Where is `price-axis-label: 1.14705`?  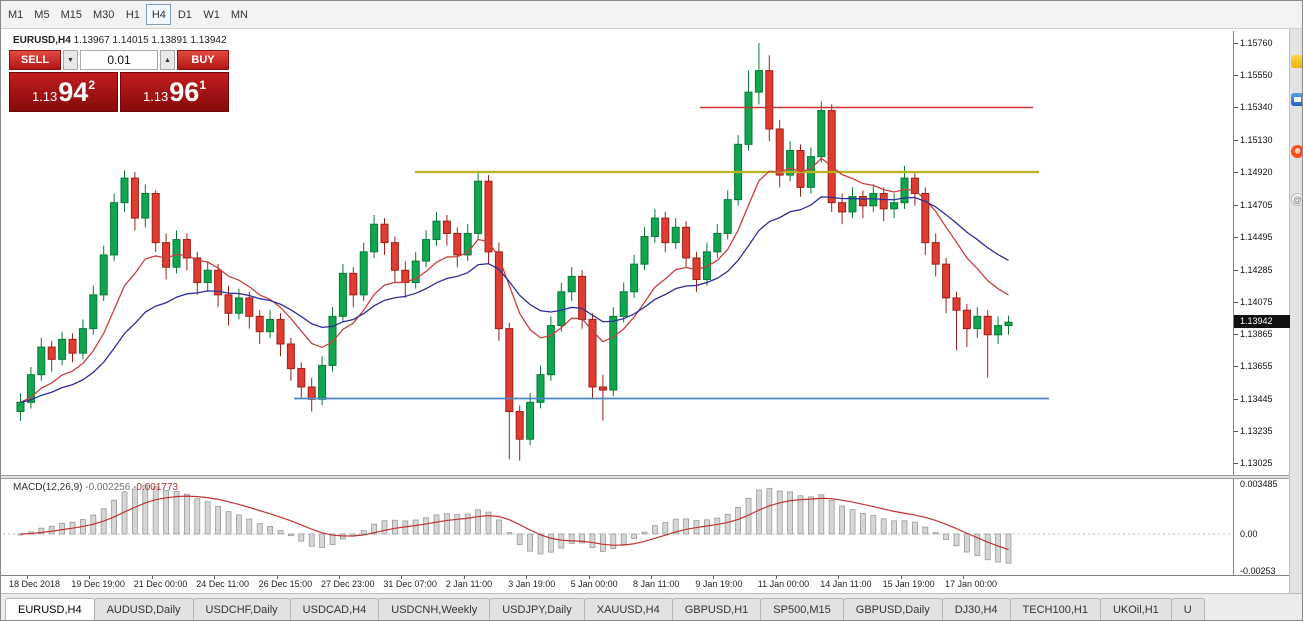 price-axis-label: 1.14705 is located at coordinates (1256, 205).